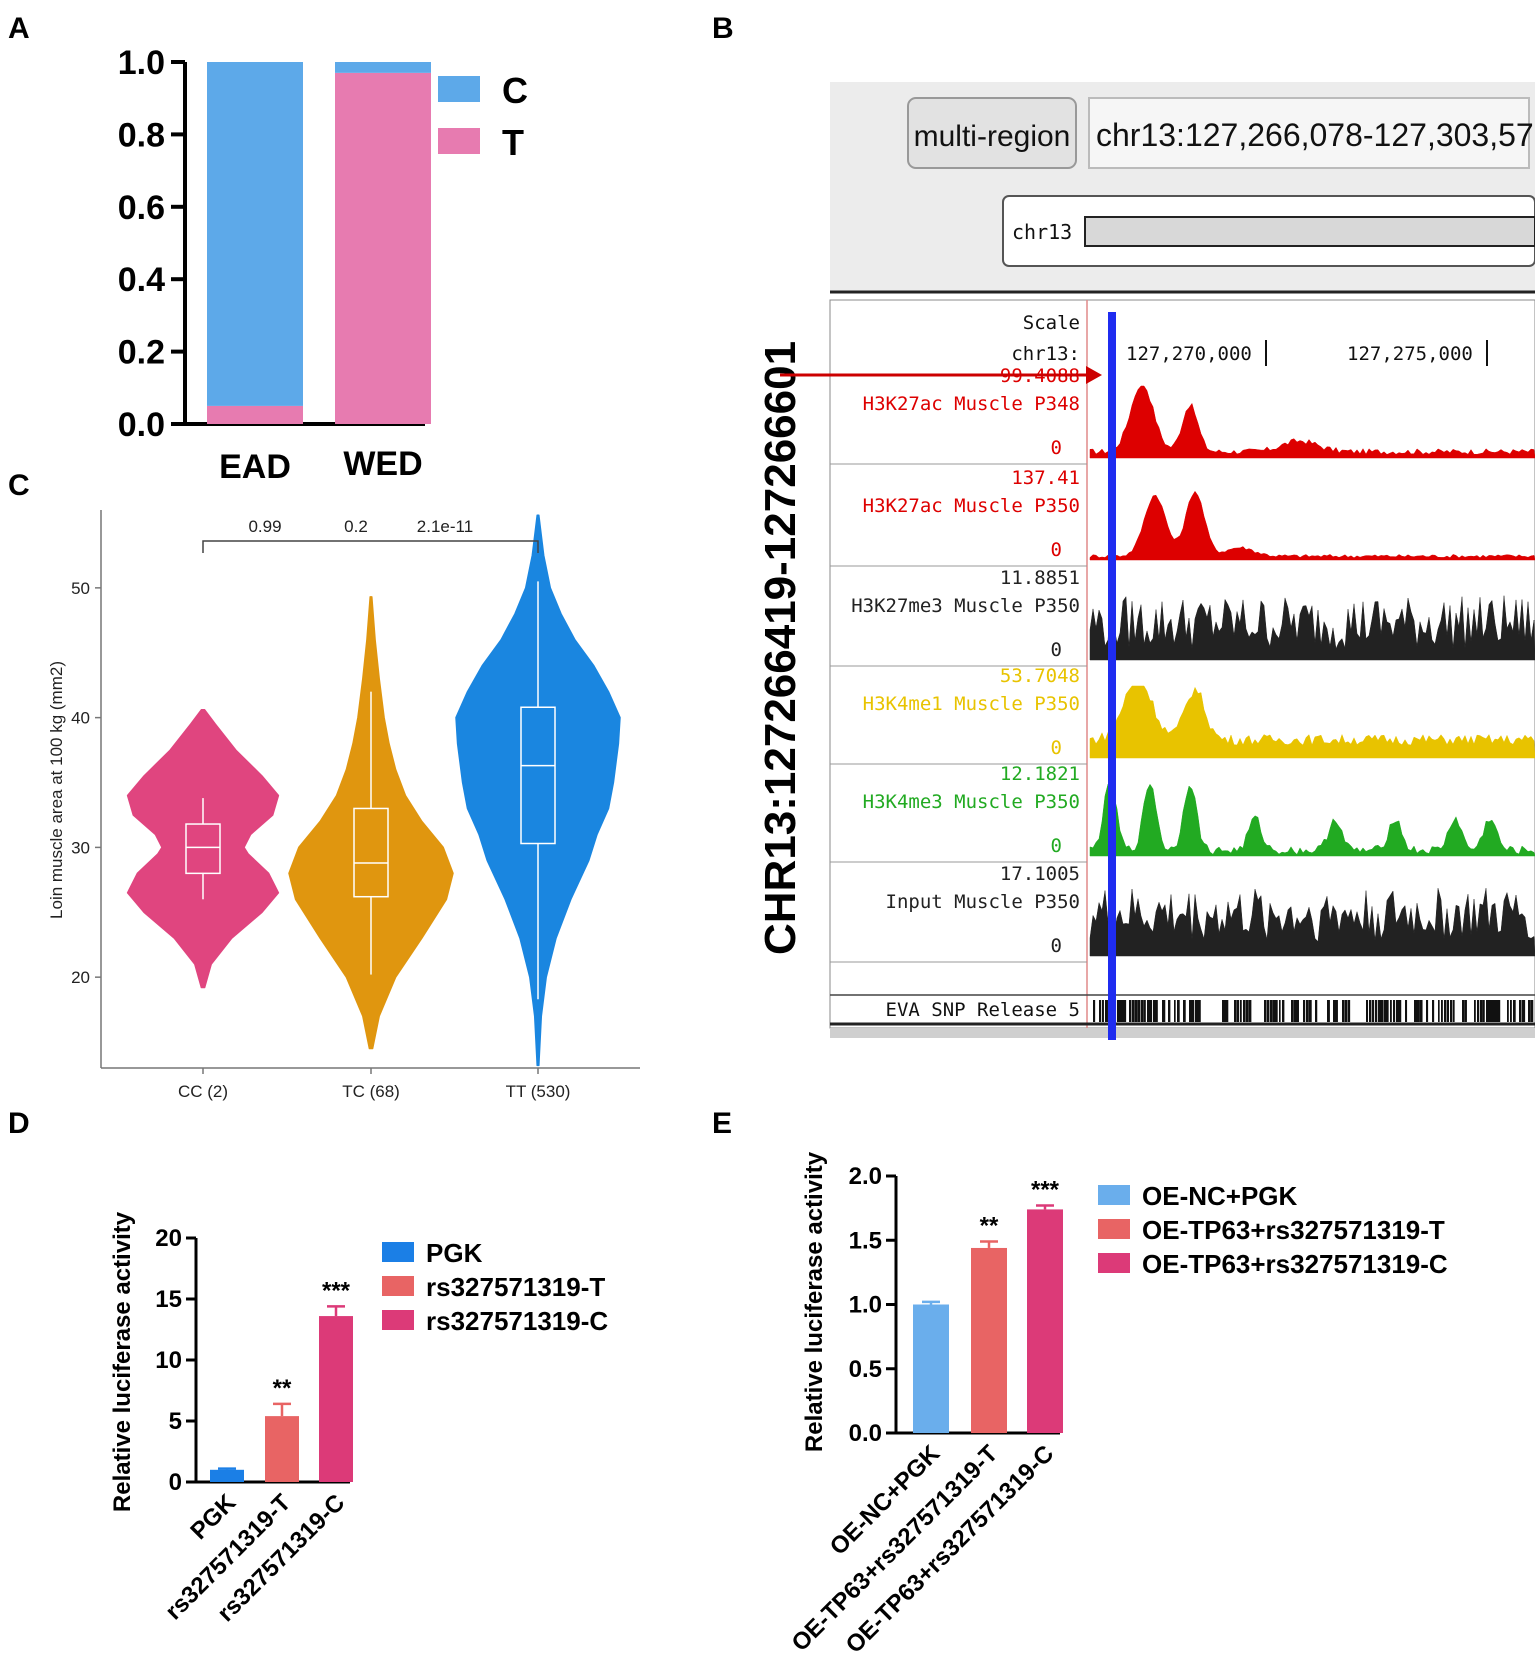 This screenshot has width=1535, height=1676. Describe the element at coordinates (1114, 1195) in the screenshot. I see `chart-e-legend-swatch-ncpgk` at that location.